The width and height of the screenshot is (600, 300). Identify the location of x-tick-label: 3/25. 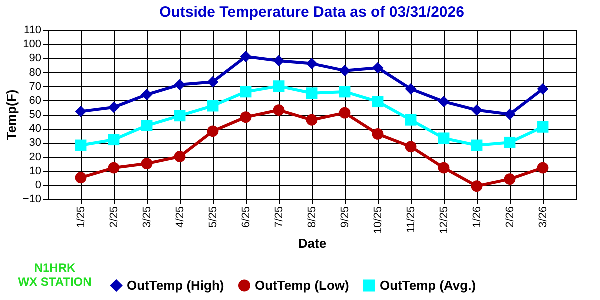
(148, 217).